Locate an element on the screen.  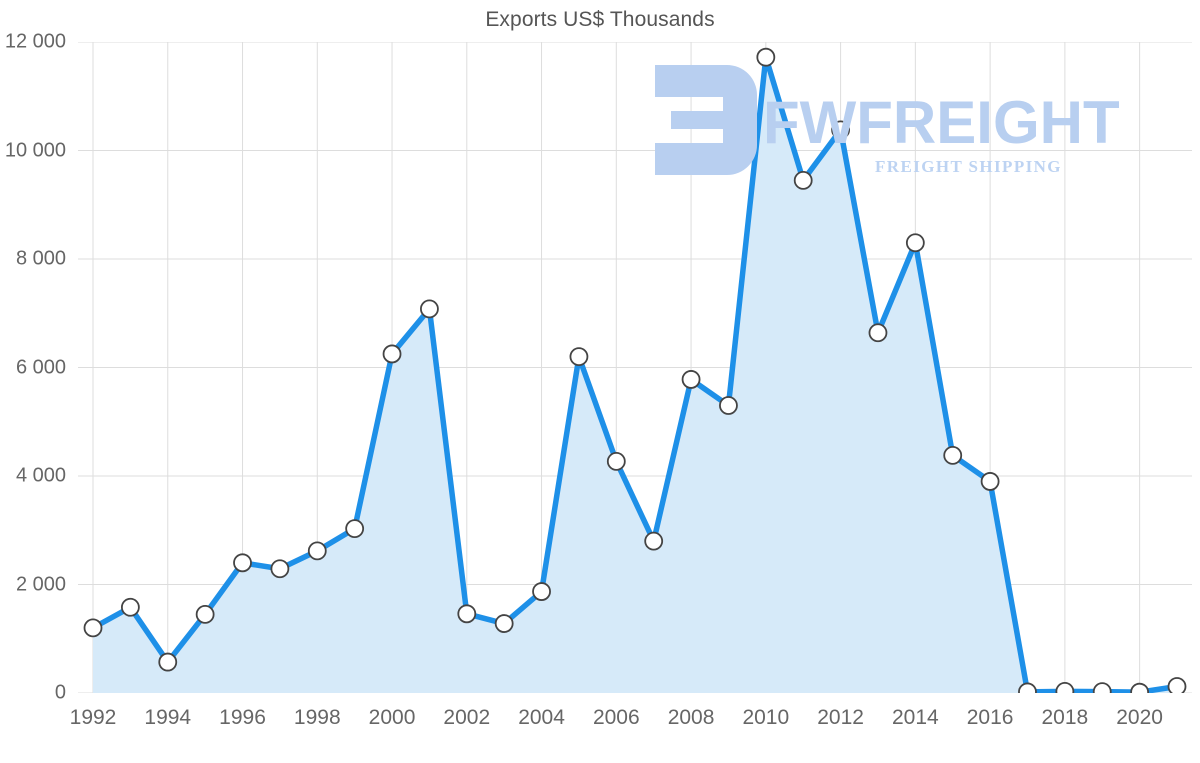
y-axis-tick-label: 0 is located at coordinates (60, 692).